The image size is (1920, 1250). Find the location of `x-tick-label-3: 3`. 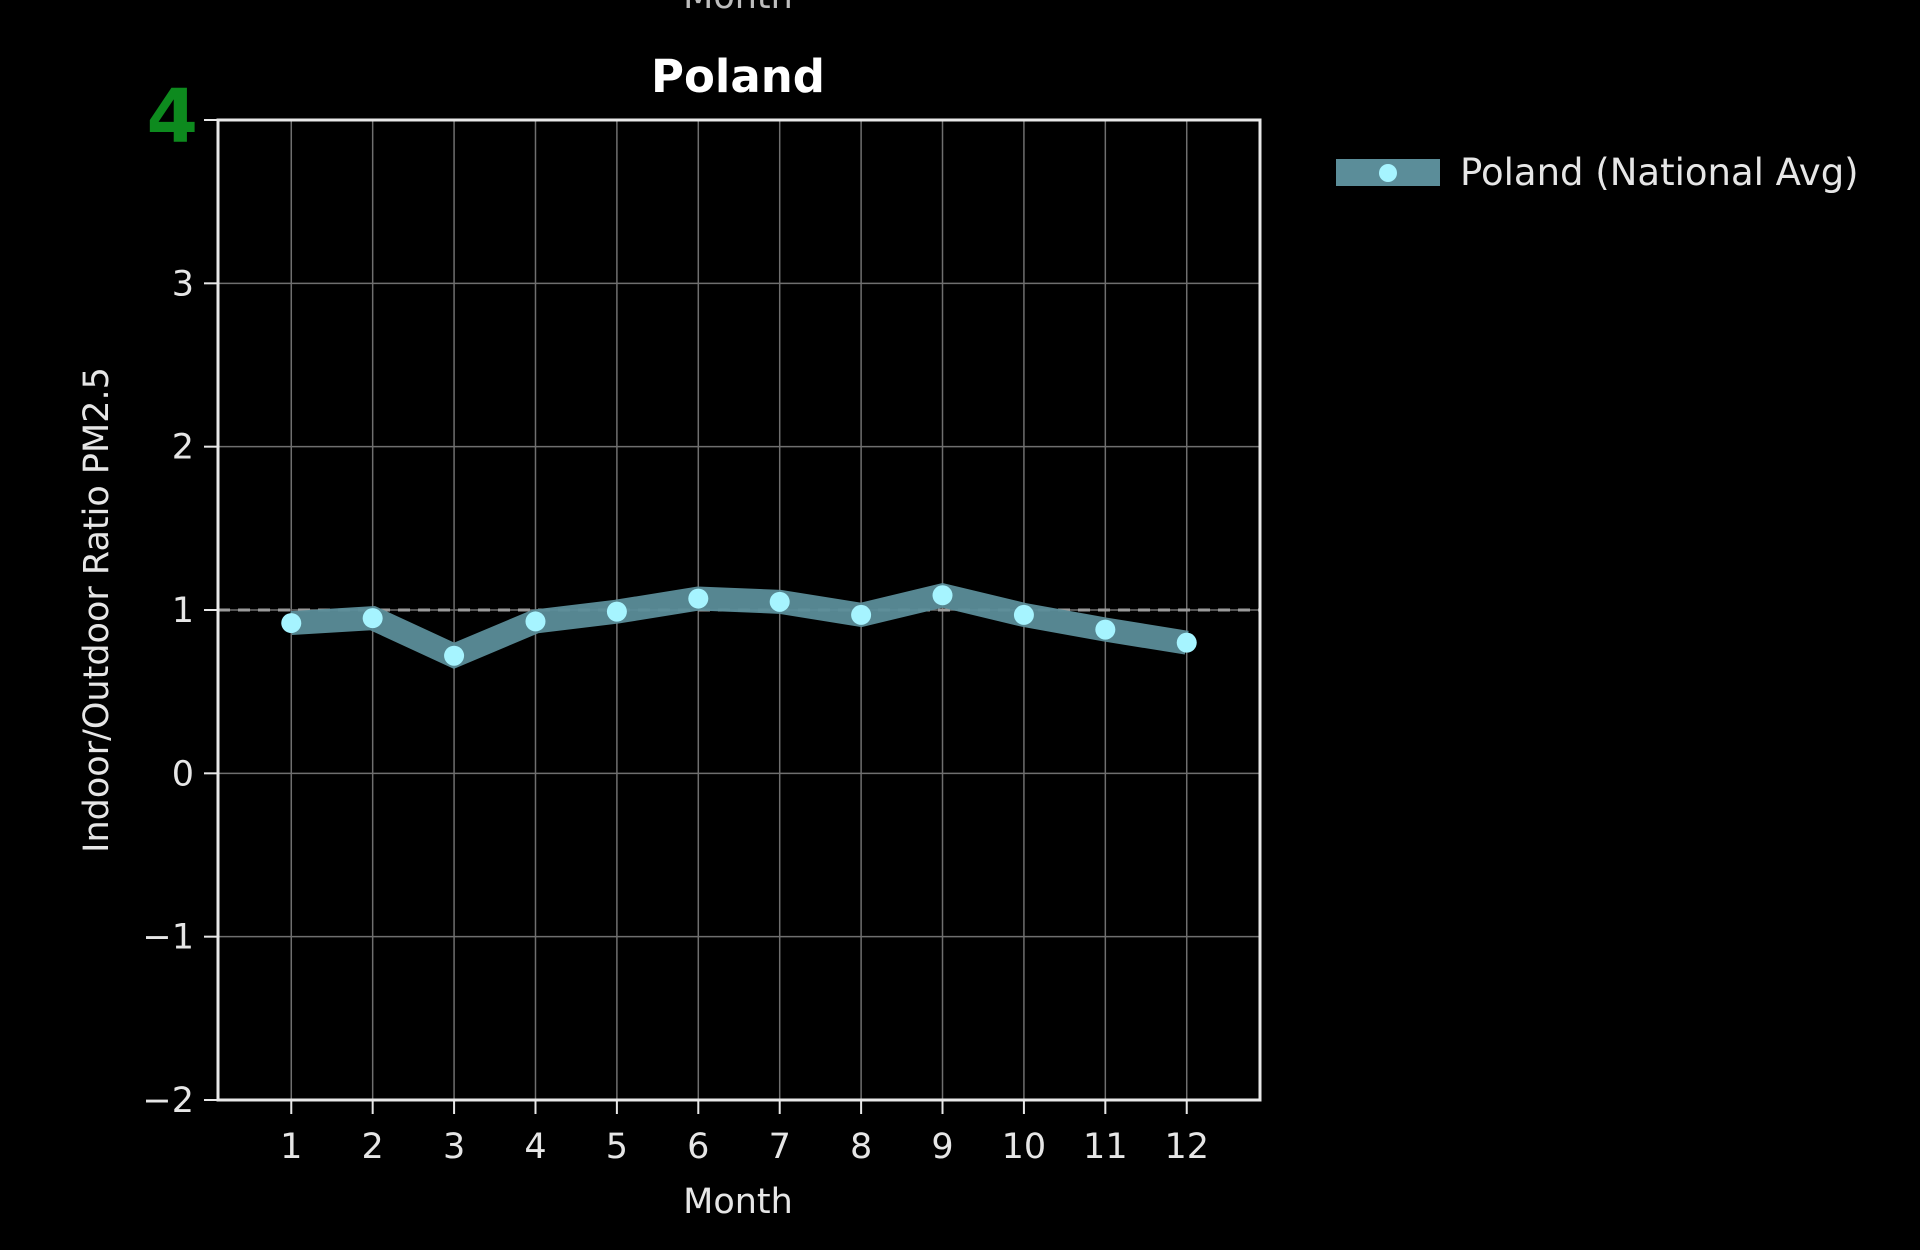

x-tick-label-3: 3 is located at coordinates (454, 1147).